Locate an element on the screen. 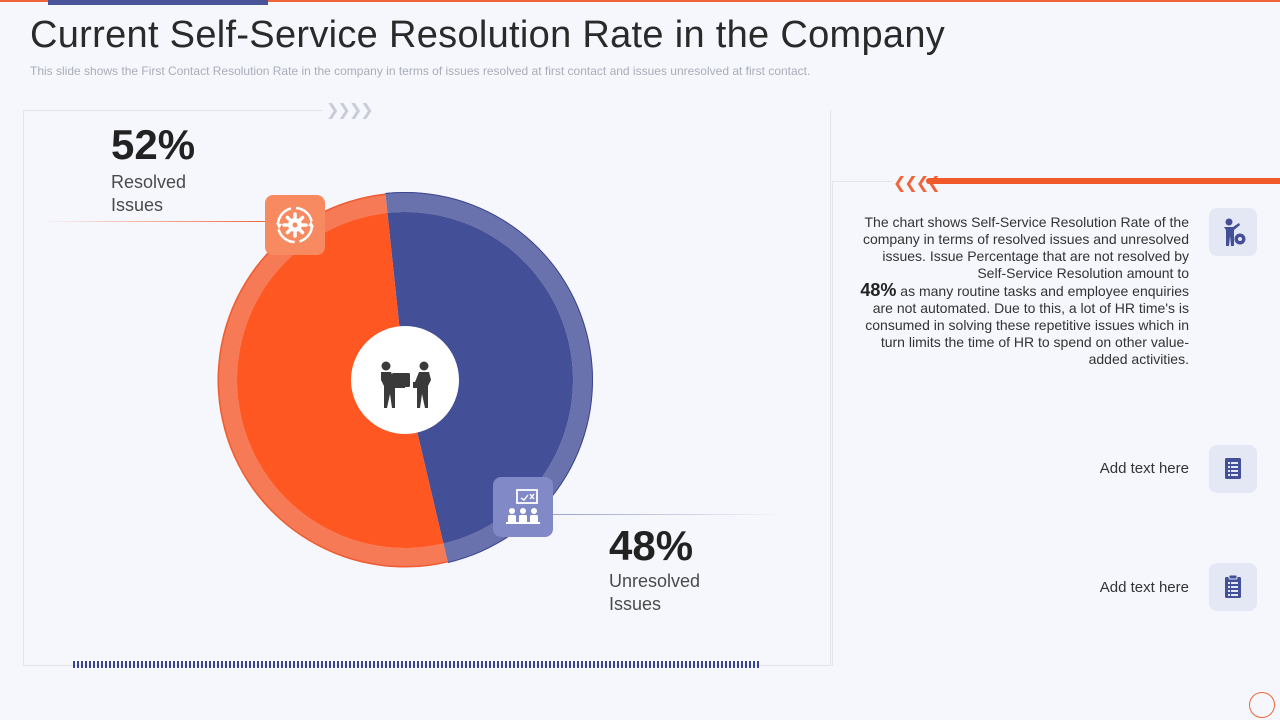 The image size is (1280, 720). resolved-label-line2: Issues is located at coordinates (137, 205).